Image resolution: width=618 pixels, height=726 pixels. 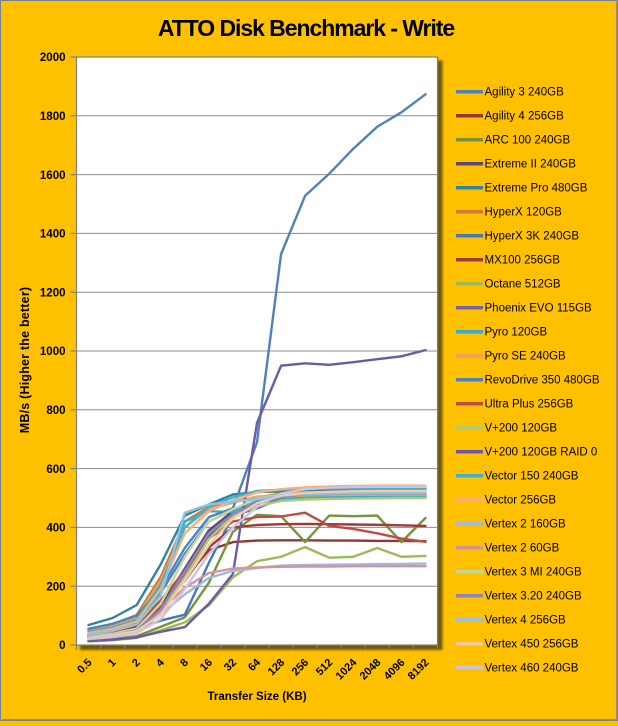 What do you see at coordinates (532, 645) in the screenshot?
I see `svg-text: Vertex 450 256GB` at bounding box center [532, 645].